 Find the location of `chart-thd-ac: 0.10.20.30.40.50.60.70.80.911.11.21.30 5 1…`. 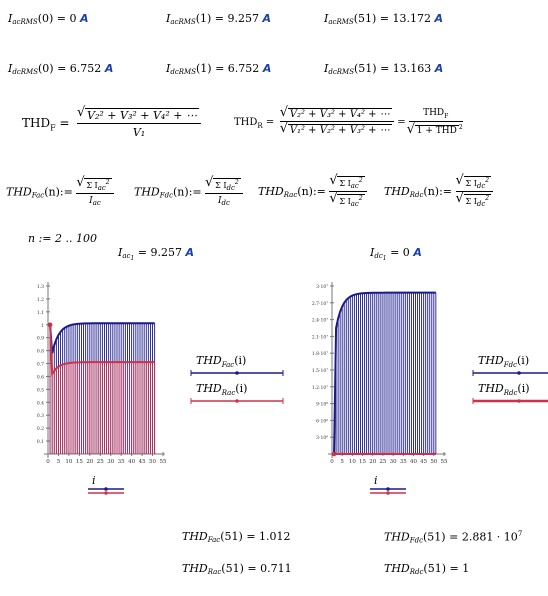

chart-thd-ac: 0.10.20.30.40.50.60.70.80.911.11.21.30 5 1… is located at coordinates (98, 373).